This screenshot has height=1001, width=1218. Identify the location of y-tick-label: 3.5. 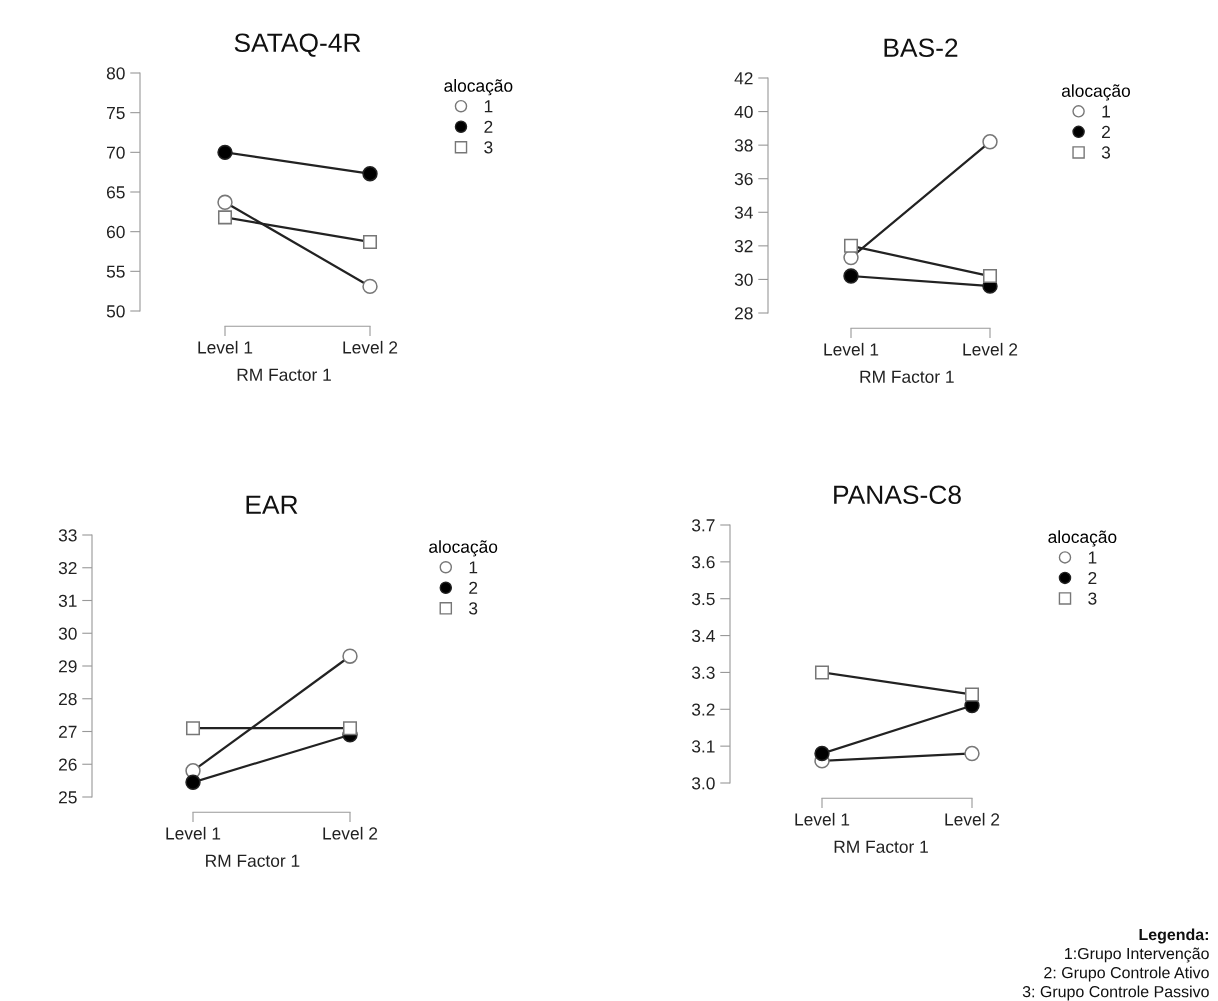
(703, 599).